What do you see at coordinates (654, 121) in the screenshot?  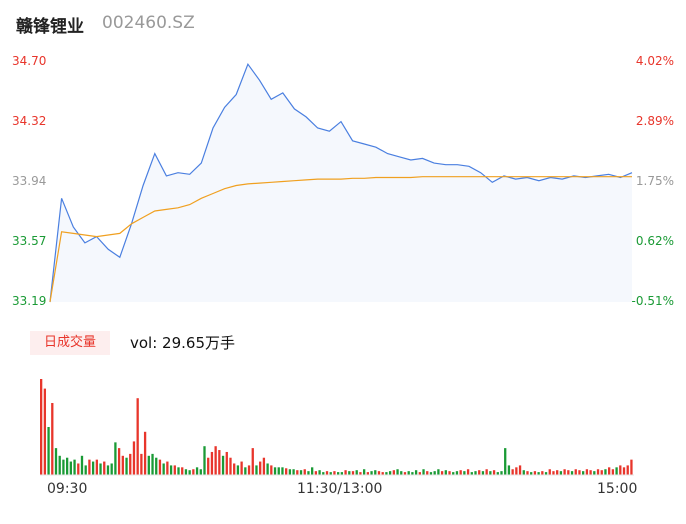 I see `y-right-label-1: 2.89%` at bounding box center [654, 121].